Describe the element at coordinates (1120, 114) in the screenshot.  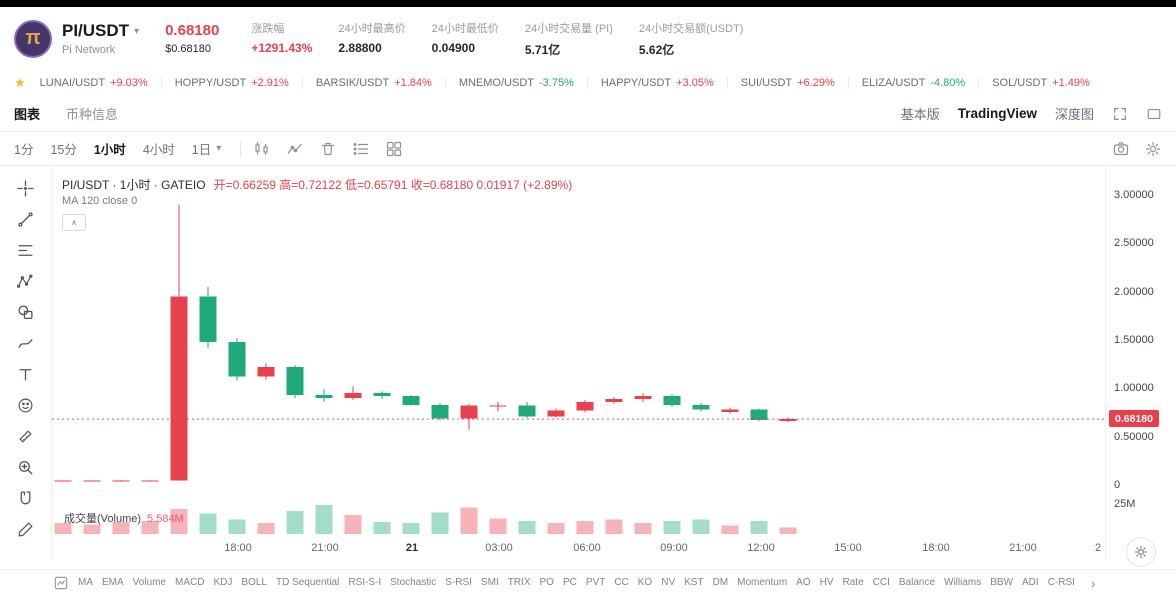
I see `fullscreen-icon` at that location.